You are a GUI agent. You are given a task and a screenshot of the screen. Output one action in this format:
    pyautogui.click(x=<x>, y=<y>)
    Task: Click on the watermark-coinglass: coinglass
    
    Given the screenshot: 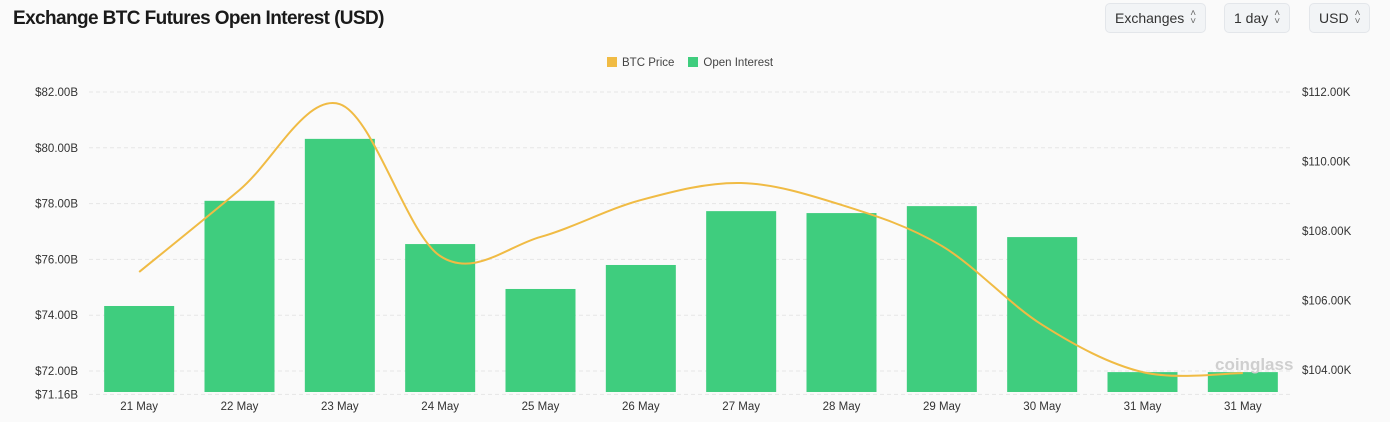 What is the action you would take?
    pyautogui.click(x=1254, y=364)
    